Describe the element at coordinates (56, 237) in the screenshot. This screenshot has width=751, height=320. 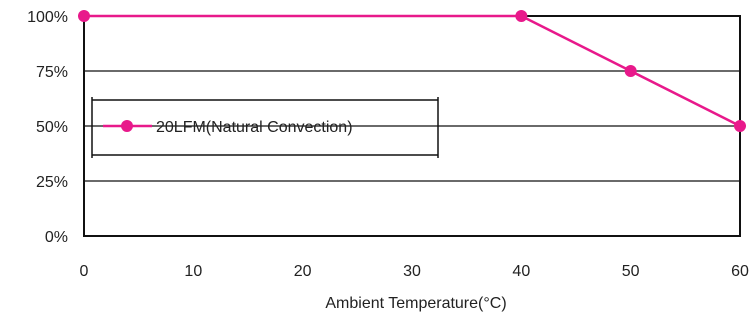
I see `y-tick-label: 0%` at that location.